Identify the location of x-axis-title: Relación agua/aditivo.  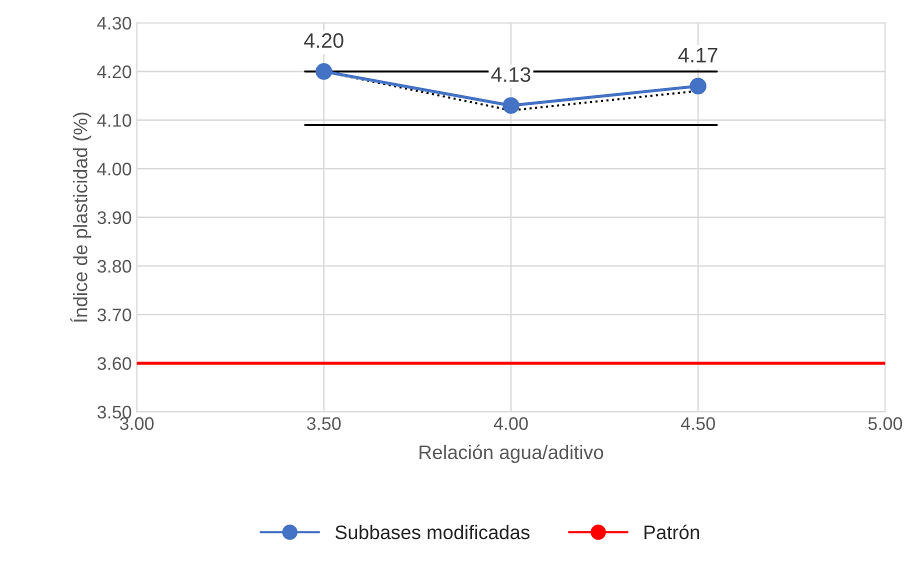
(512, 453).